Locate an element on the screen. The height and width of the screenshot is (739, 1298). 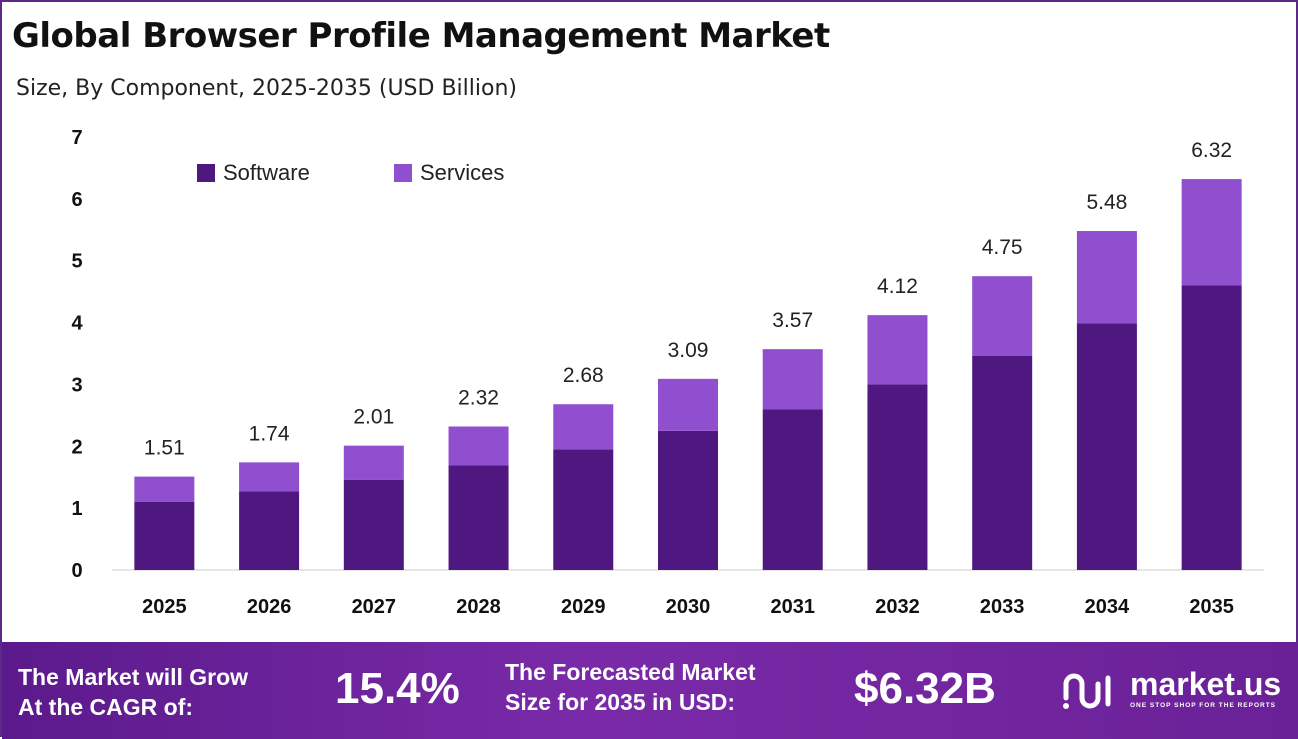
total-label: 1.51 is located at coordinates (164, 448).